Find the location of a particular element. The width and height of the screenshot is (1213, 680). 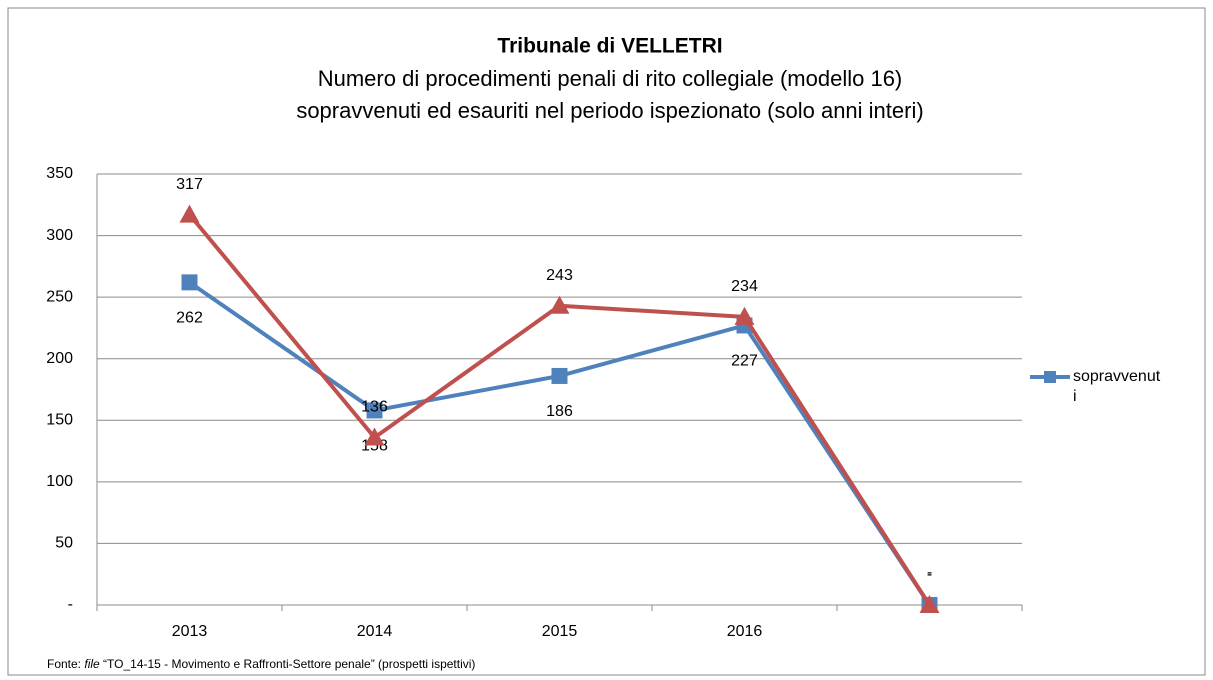

data-label: 227 is located at coordinates (744, 361).